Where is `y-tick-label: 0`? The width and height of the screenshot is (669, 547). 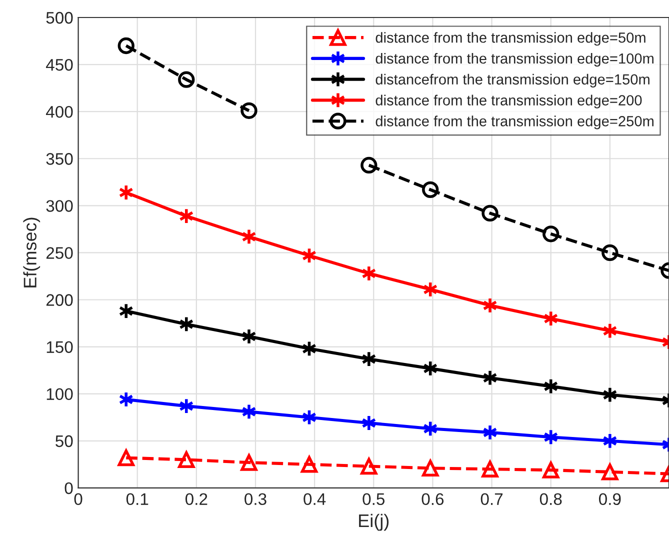
y-tick-label: 0 is located at coordinates (68, 488).